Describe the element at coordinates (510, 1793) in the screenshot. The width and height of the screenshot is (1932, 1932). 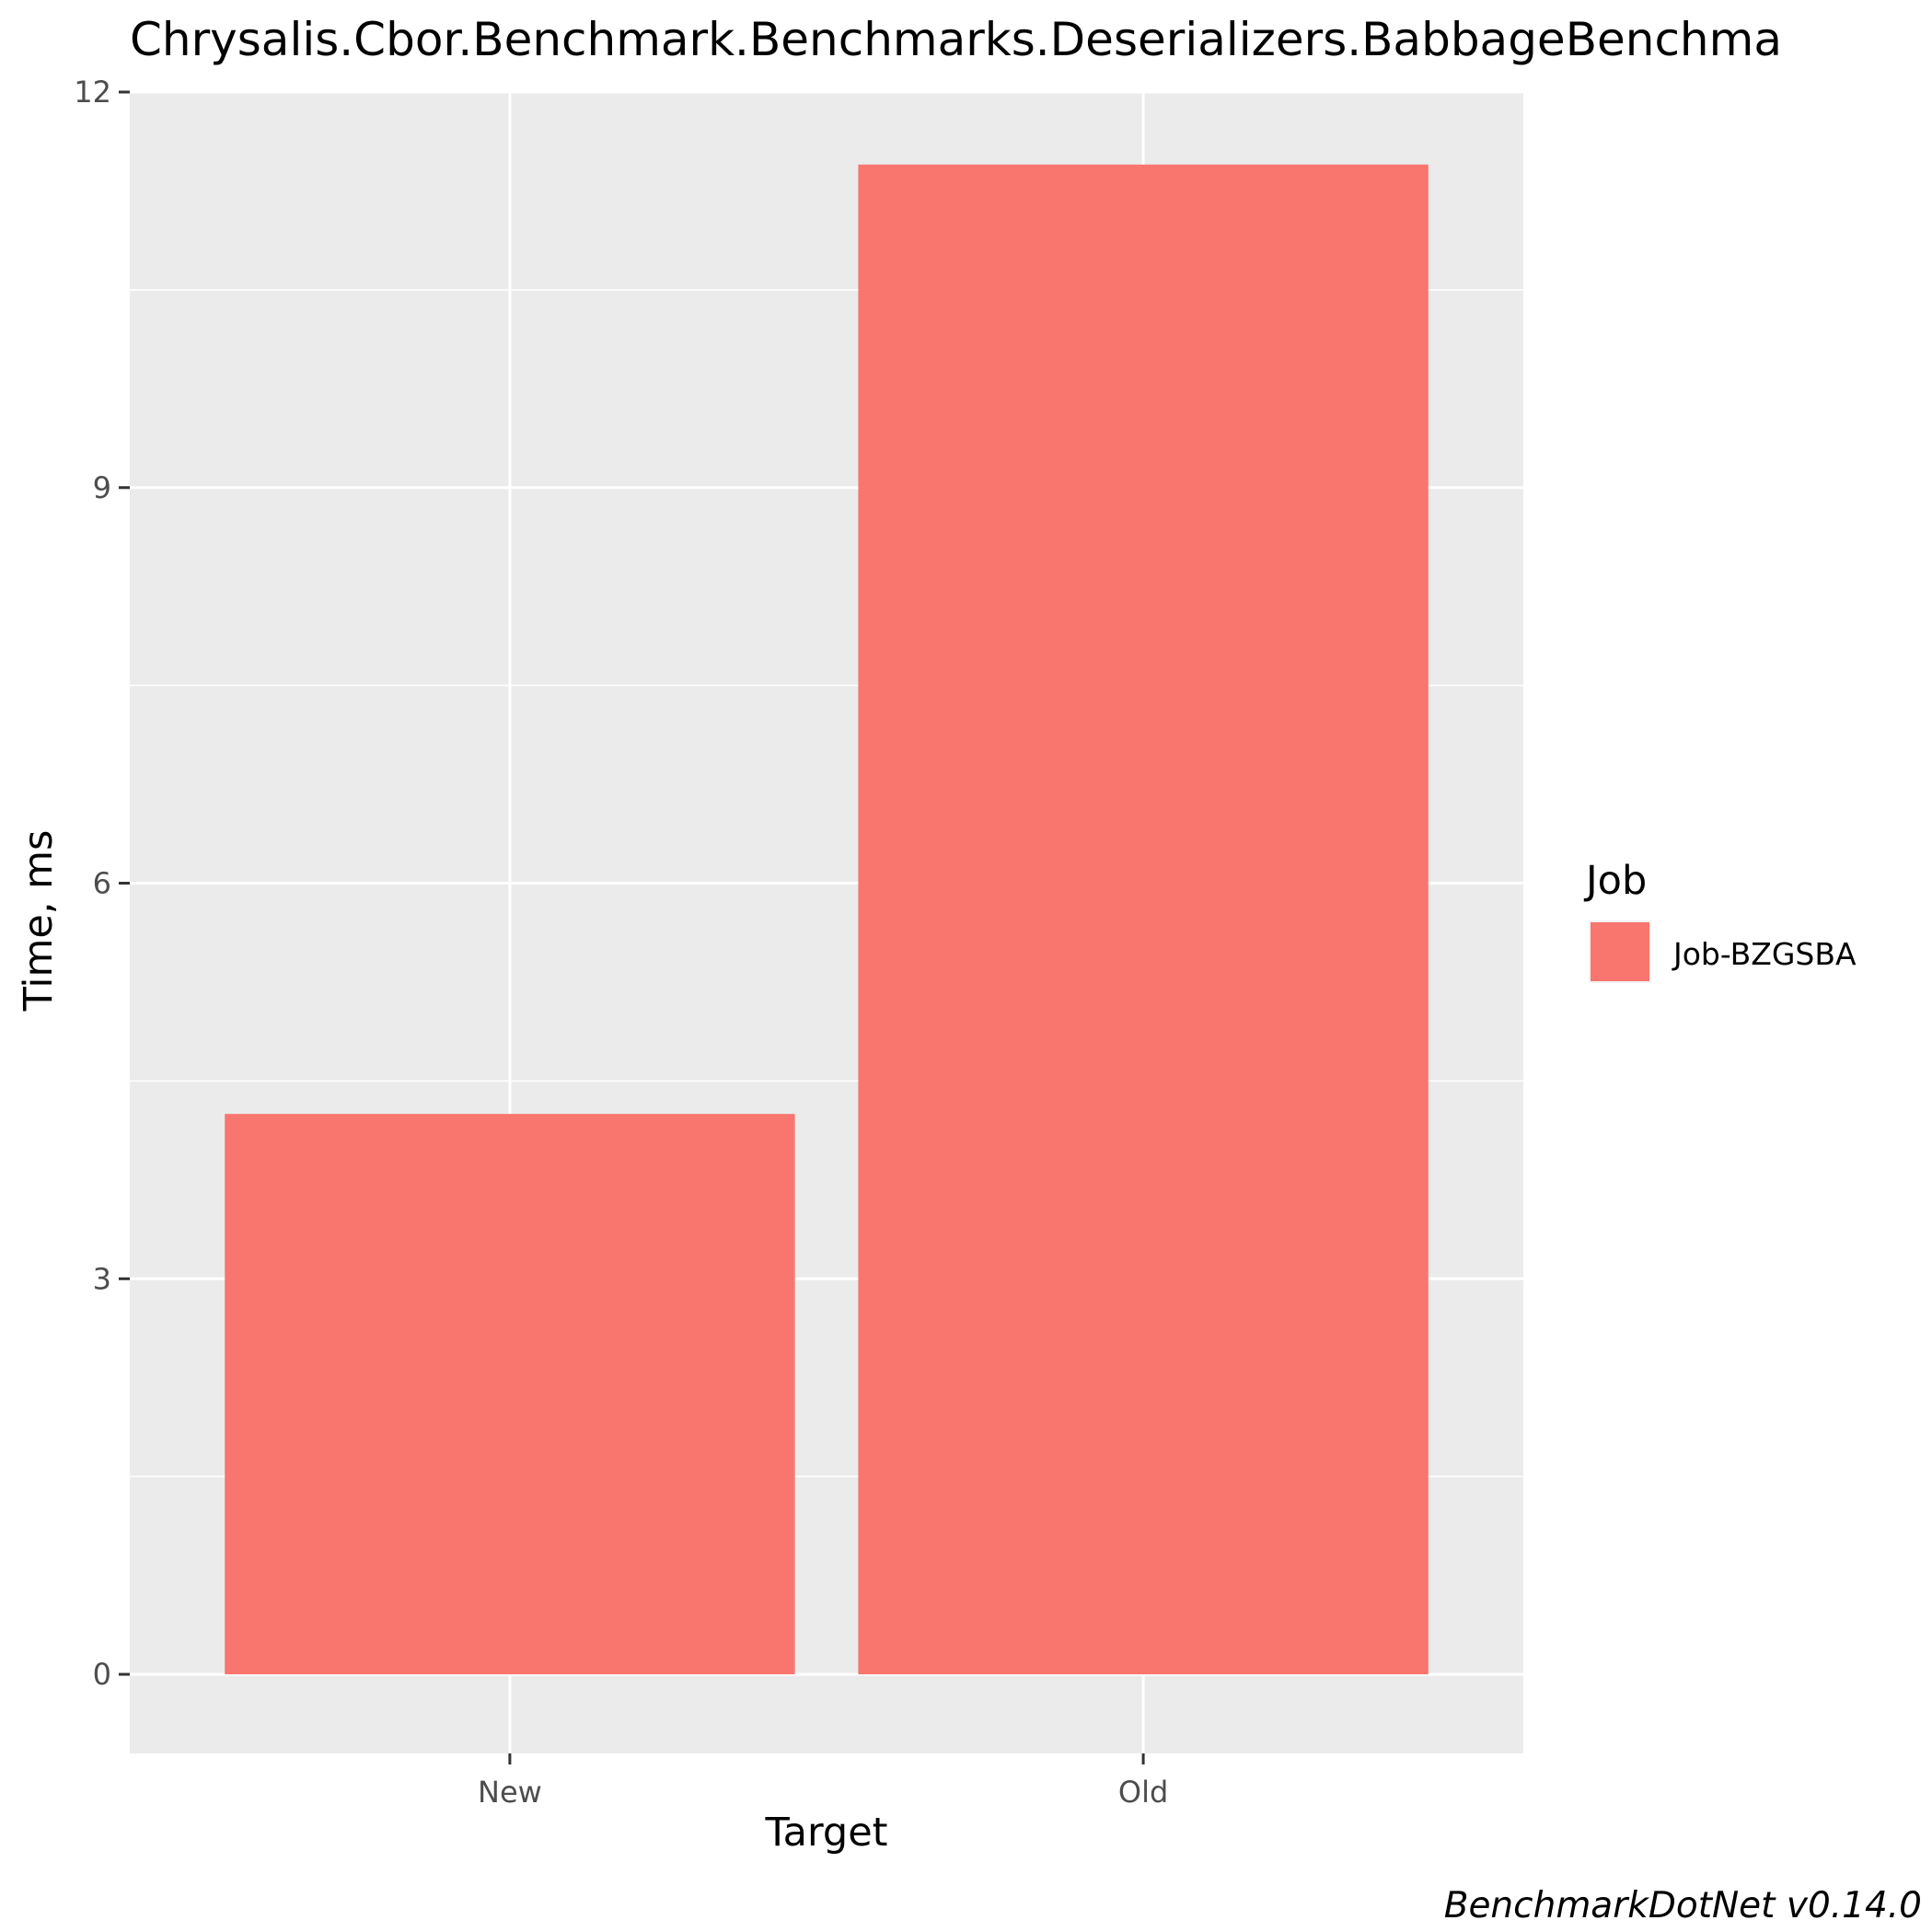
I see `x-tick-label: New` at that location.